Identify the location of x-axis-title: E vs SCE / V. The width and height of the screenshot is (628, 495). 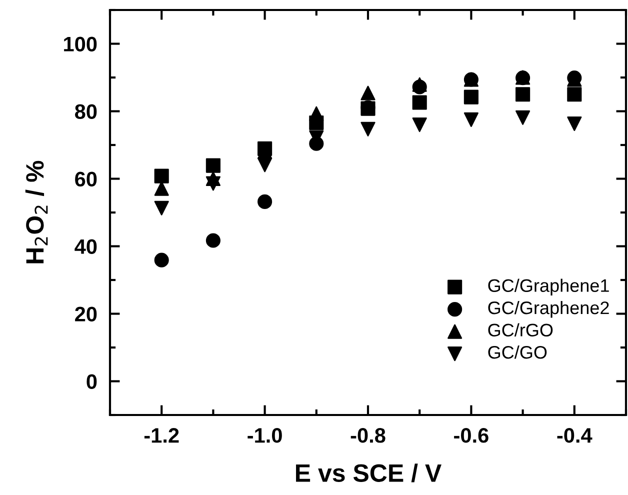
(369, 473).